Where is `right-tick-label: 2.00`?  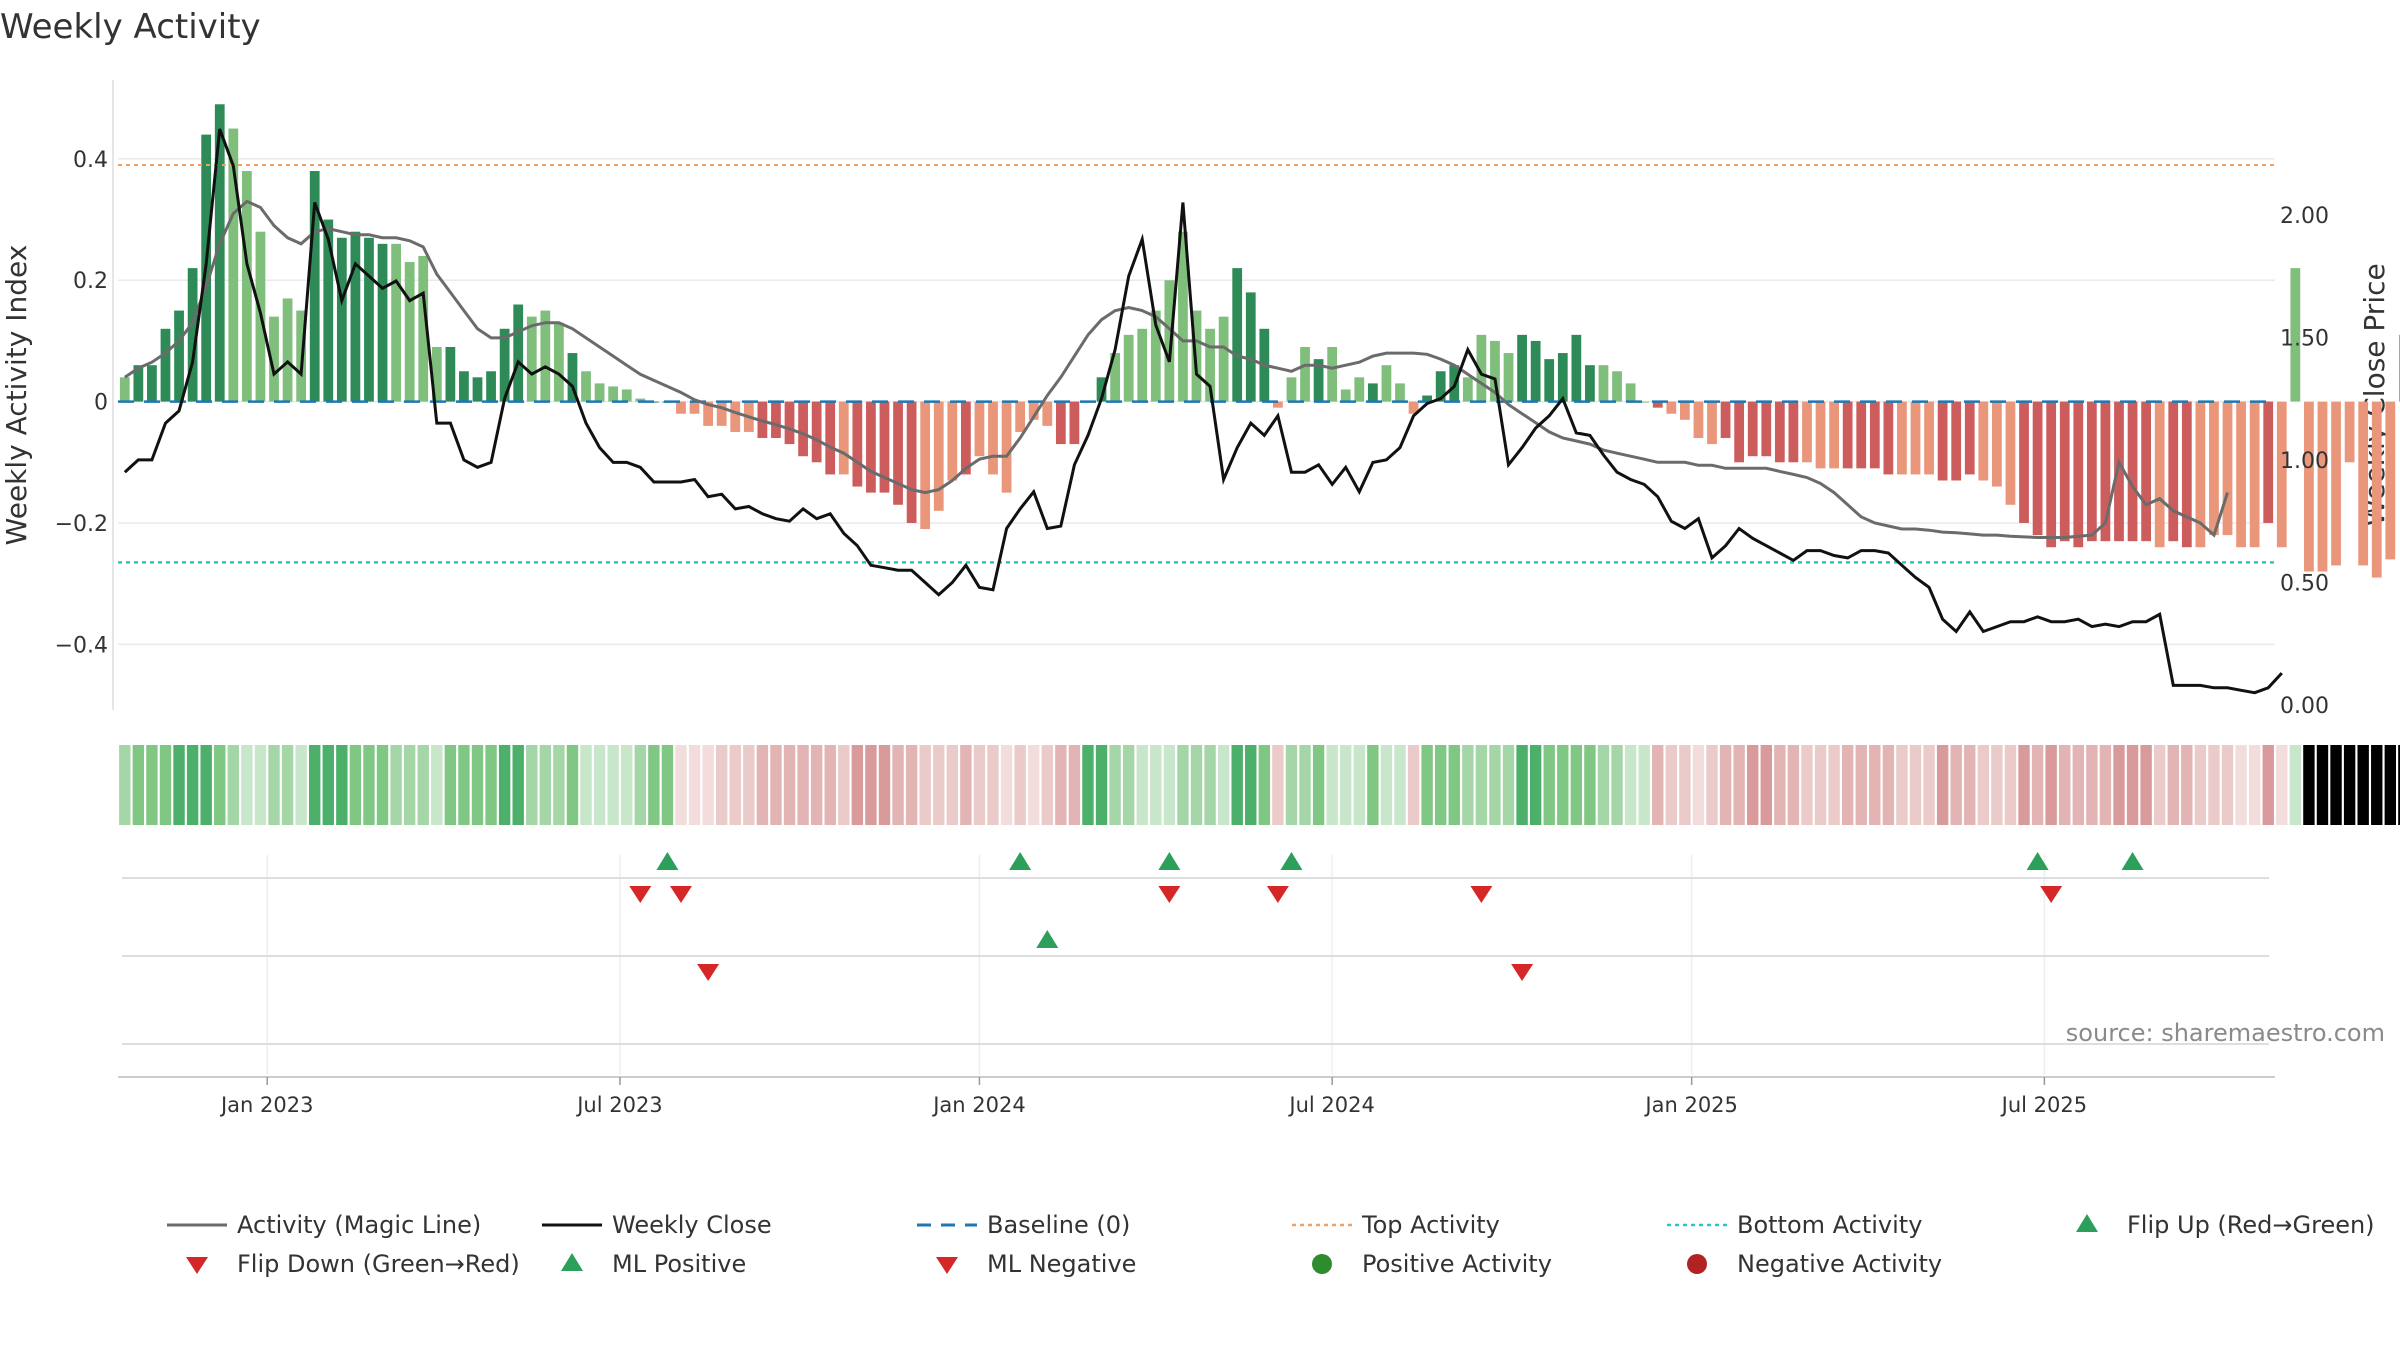 right-tick-label: 2.00 is located at coordinates (2304, 216).